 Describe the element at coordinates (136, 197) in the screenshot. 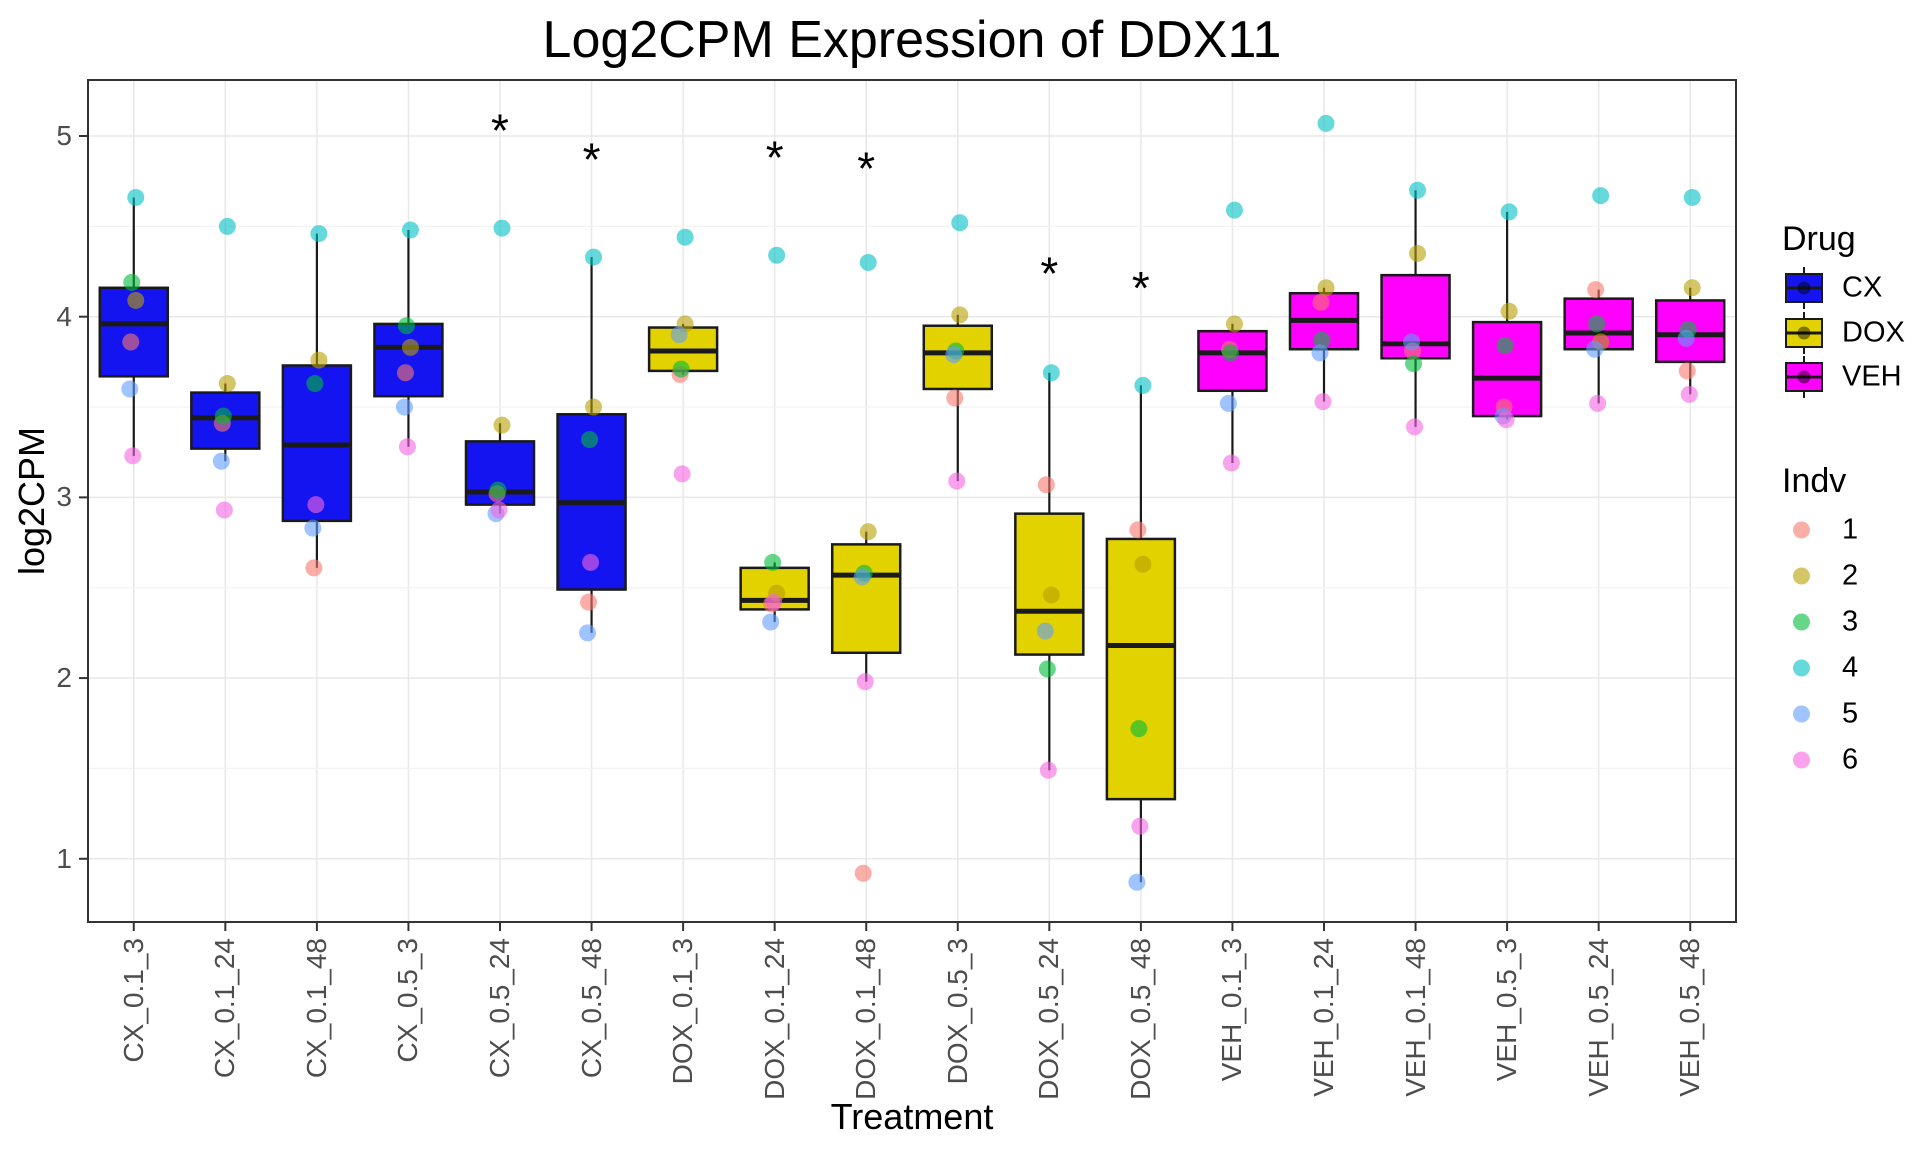

I see `point-CX_0.1_3-indv4` at that location.